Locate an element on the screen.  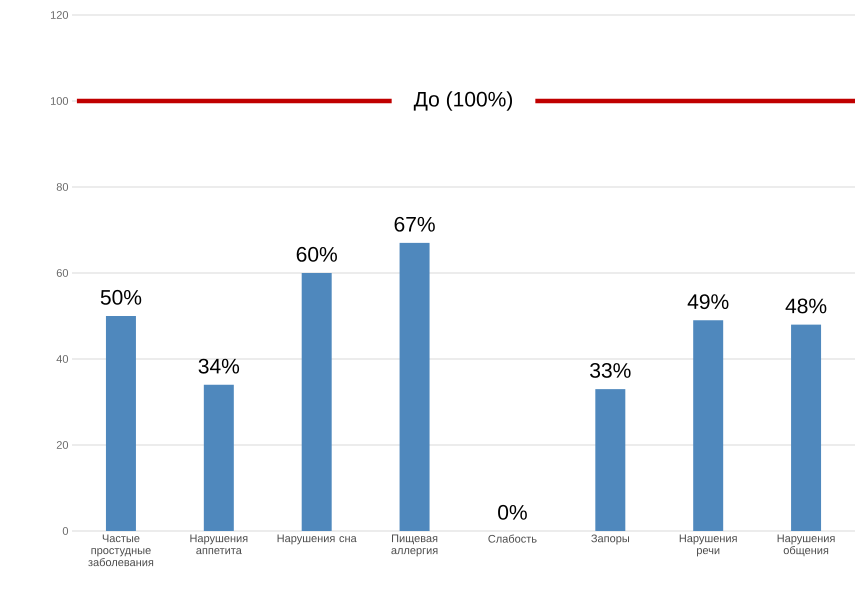
y-tick-label: 40 is located at coordinates (62, 359).